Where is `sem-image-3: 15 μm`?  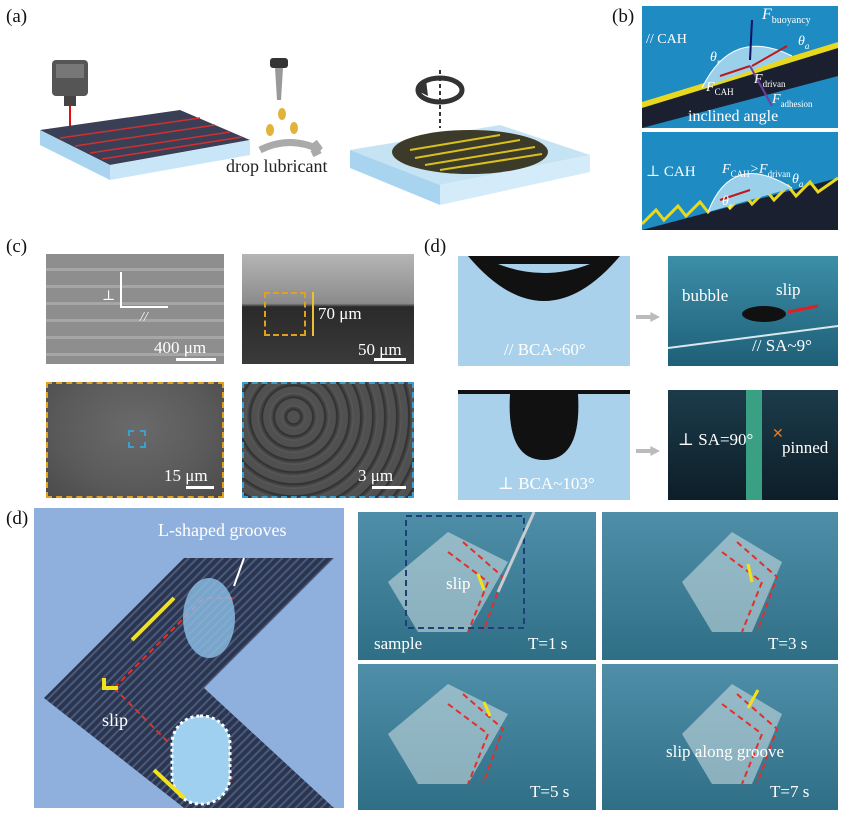 sem-image-3: 15 μm is located at coordinates (135, 440).